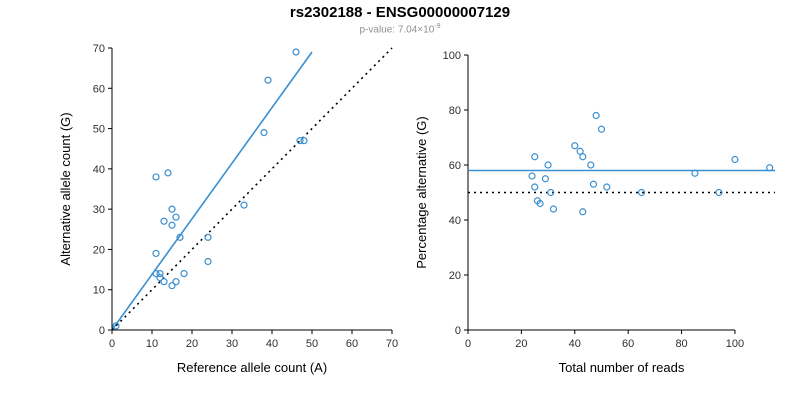 This screenshot has height=400, width=800. Describe the element at coordinates (99, 49) in the screenshot. I see `y-tick-label: 70` at that location.